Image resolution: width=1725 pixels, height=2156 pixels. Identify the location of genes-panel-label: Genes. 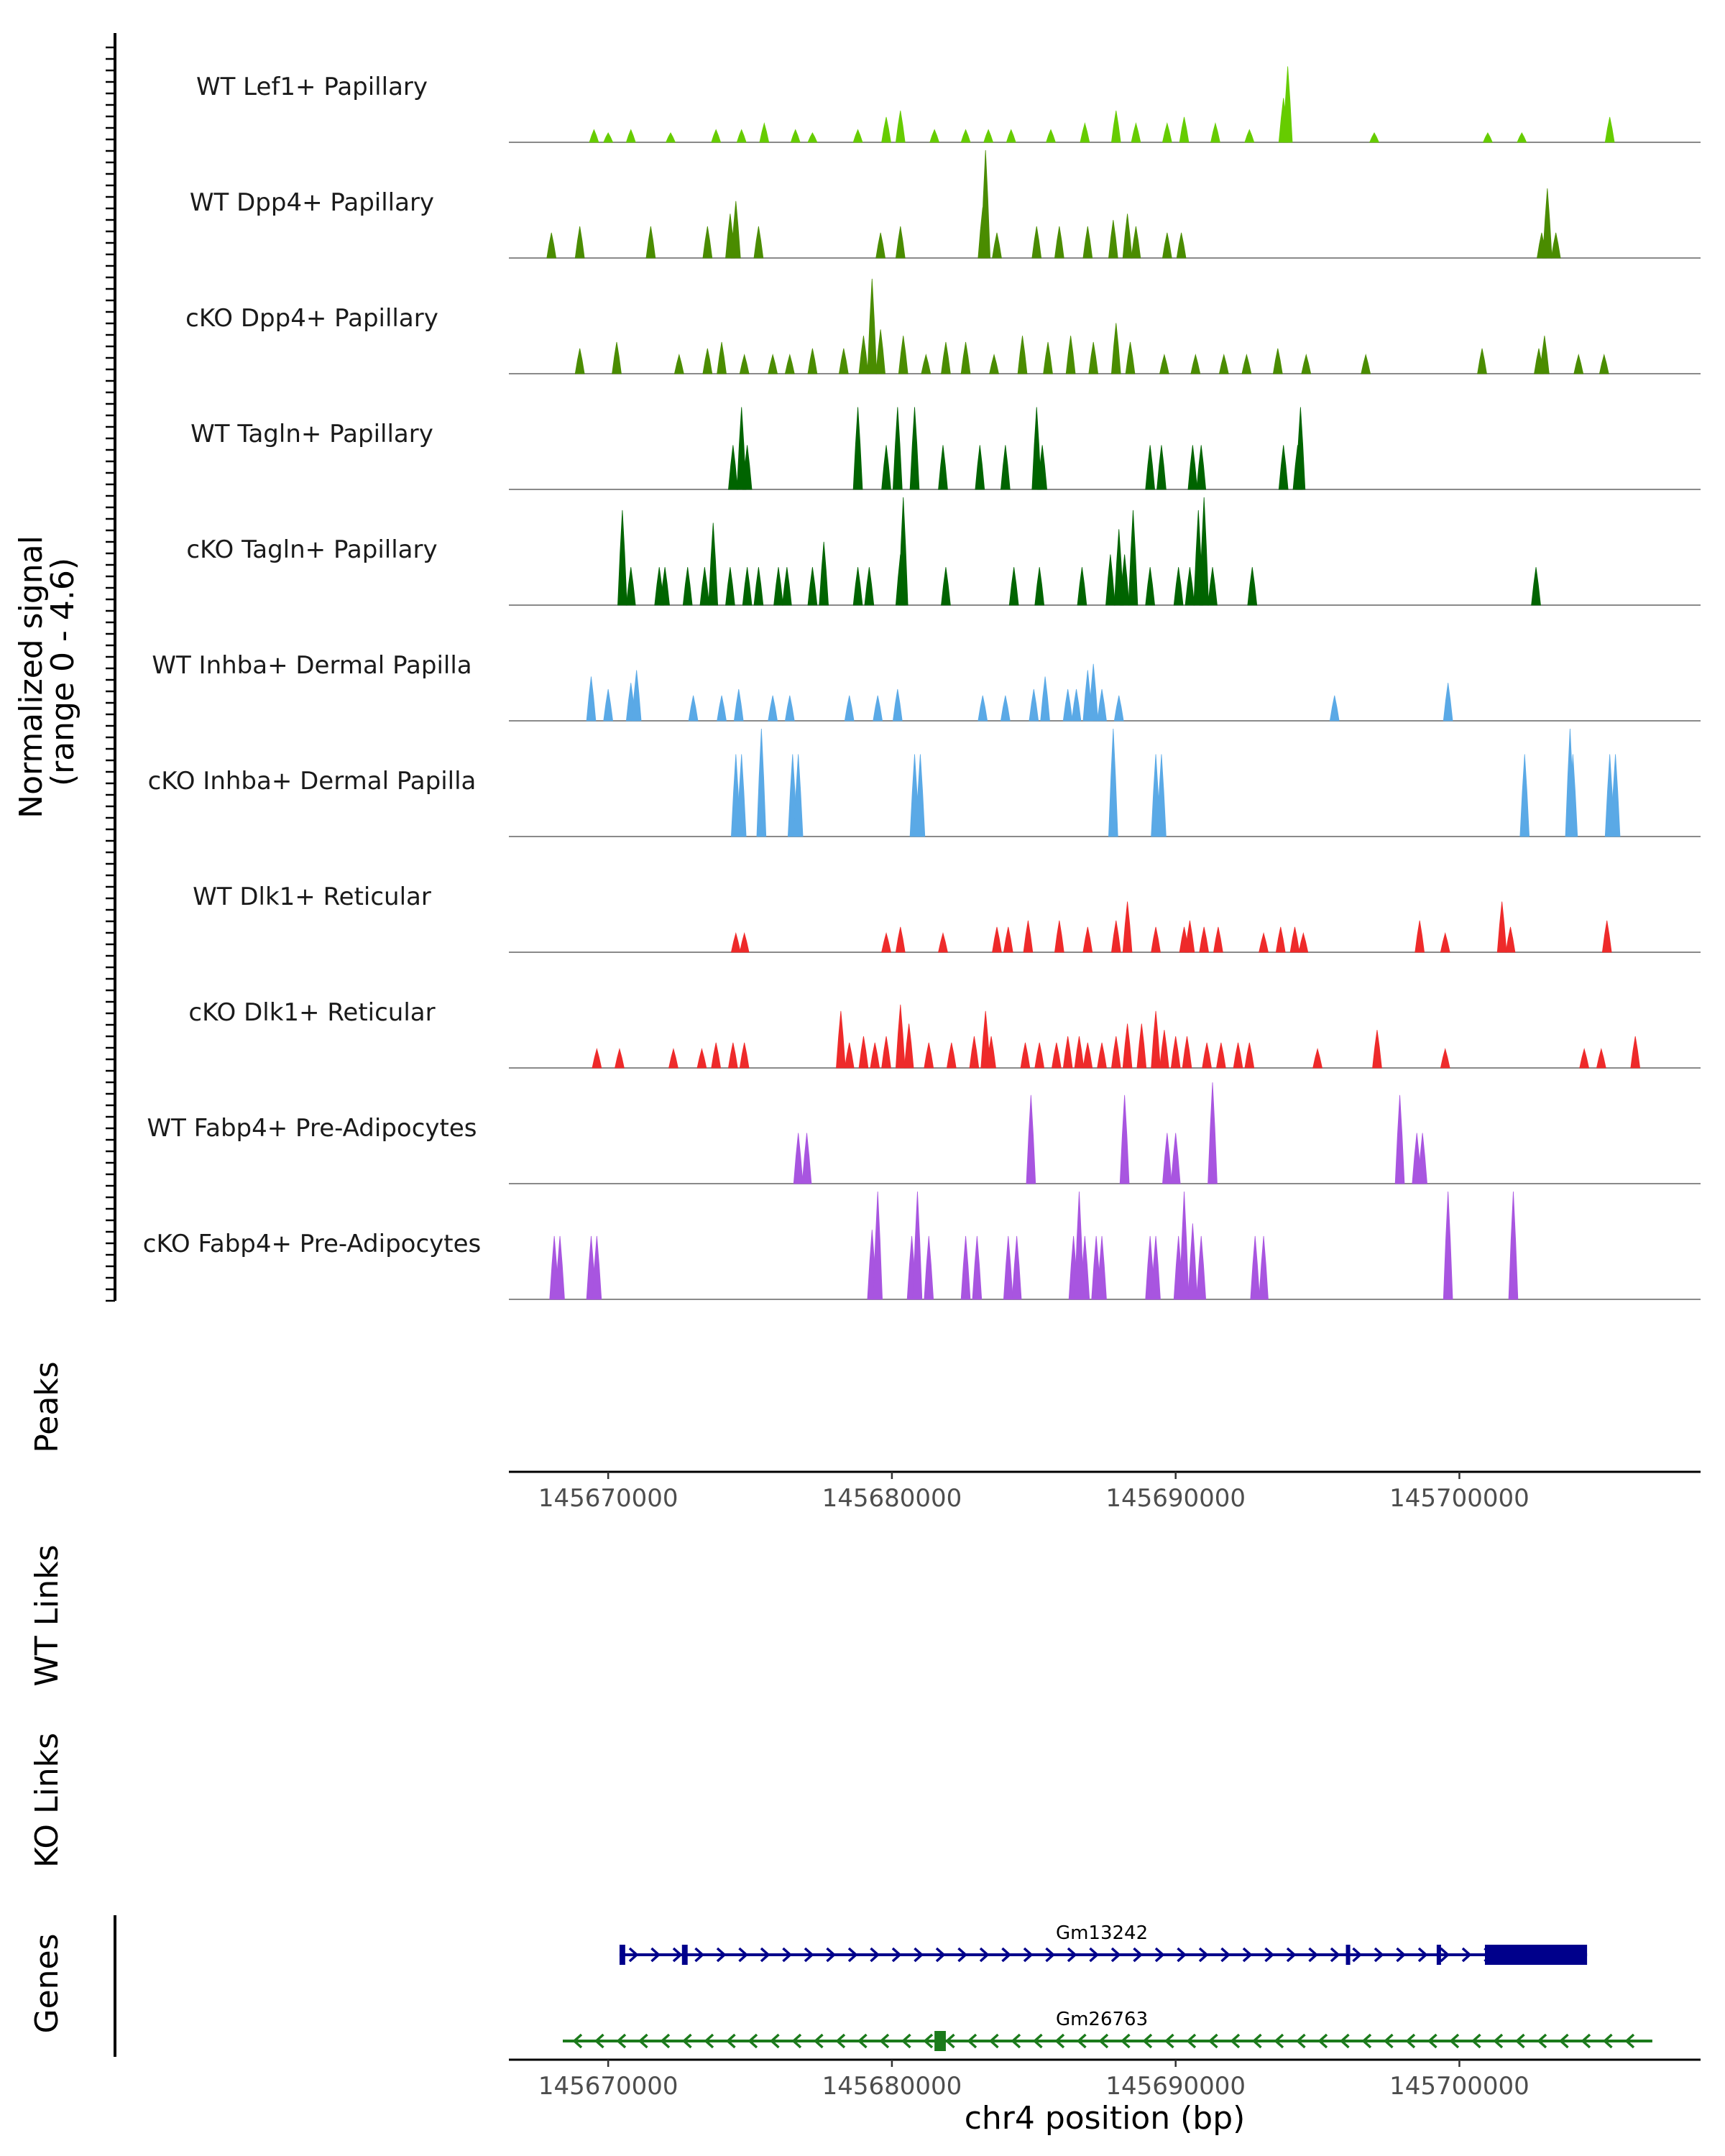
(47, 1983).